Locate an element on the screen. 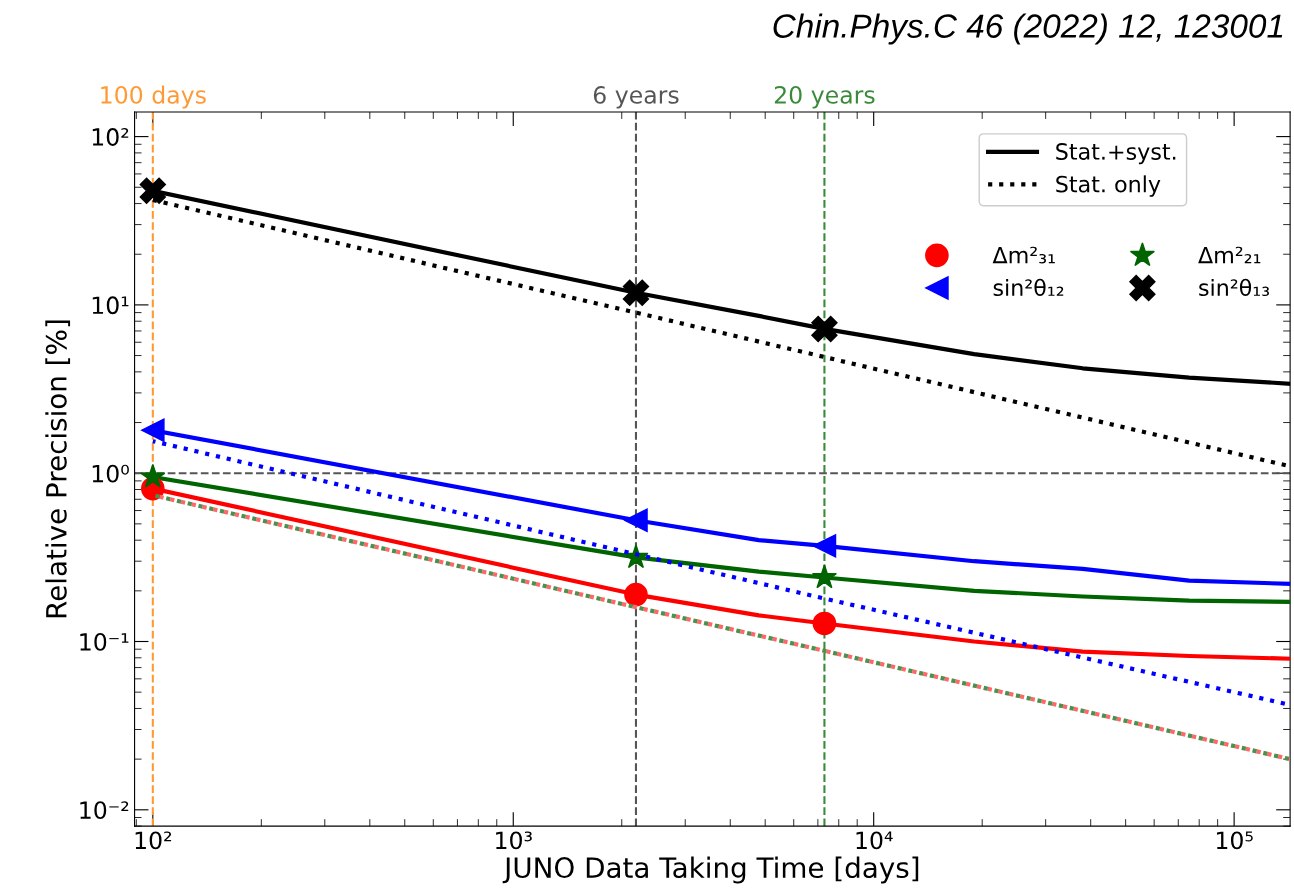 The height and width of the screenshot is (896, 1294). legend-label: Stat. only is located at coordinates (1108, 186).